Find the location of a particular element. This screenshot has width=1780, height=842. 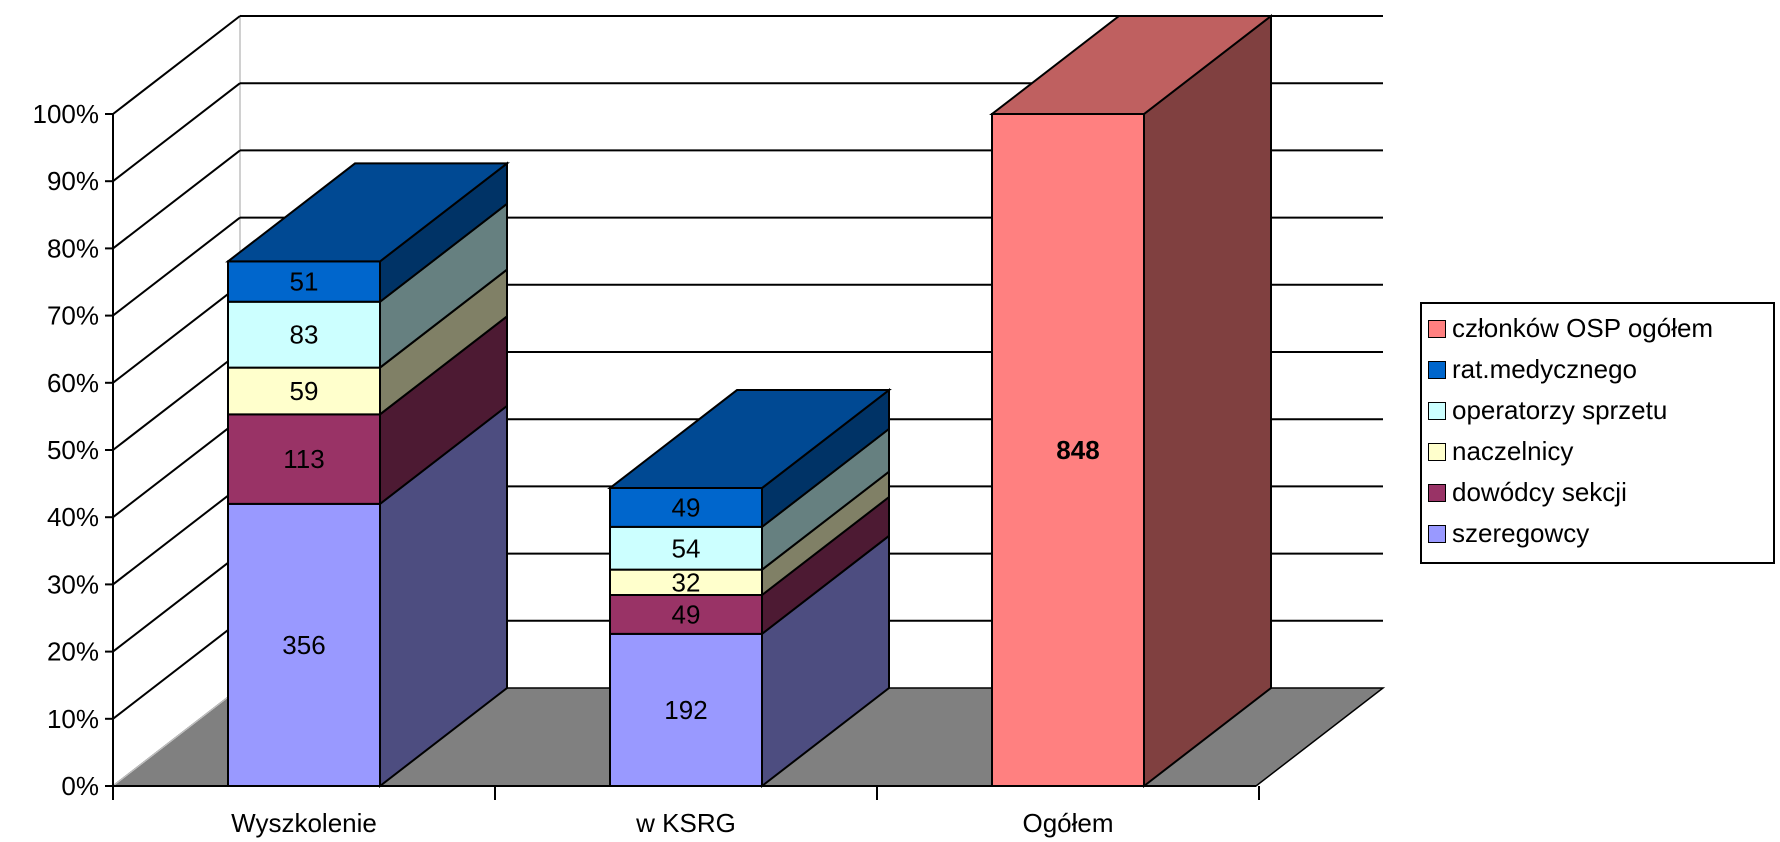

y-tick-label: 70% is located at coordinates (73, 316).